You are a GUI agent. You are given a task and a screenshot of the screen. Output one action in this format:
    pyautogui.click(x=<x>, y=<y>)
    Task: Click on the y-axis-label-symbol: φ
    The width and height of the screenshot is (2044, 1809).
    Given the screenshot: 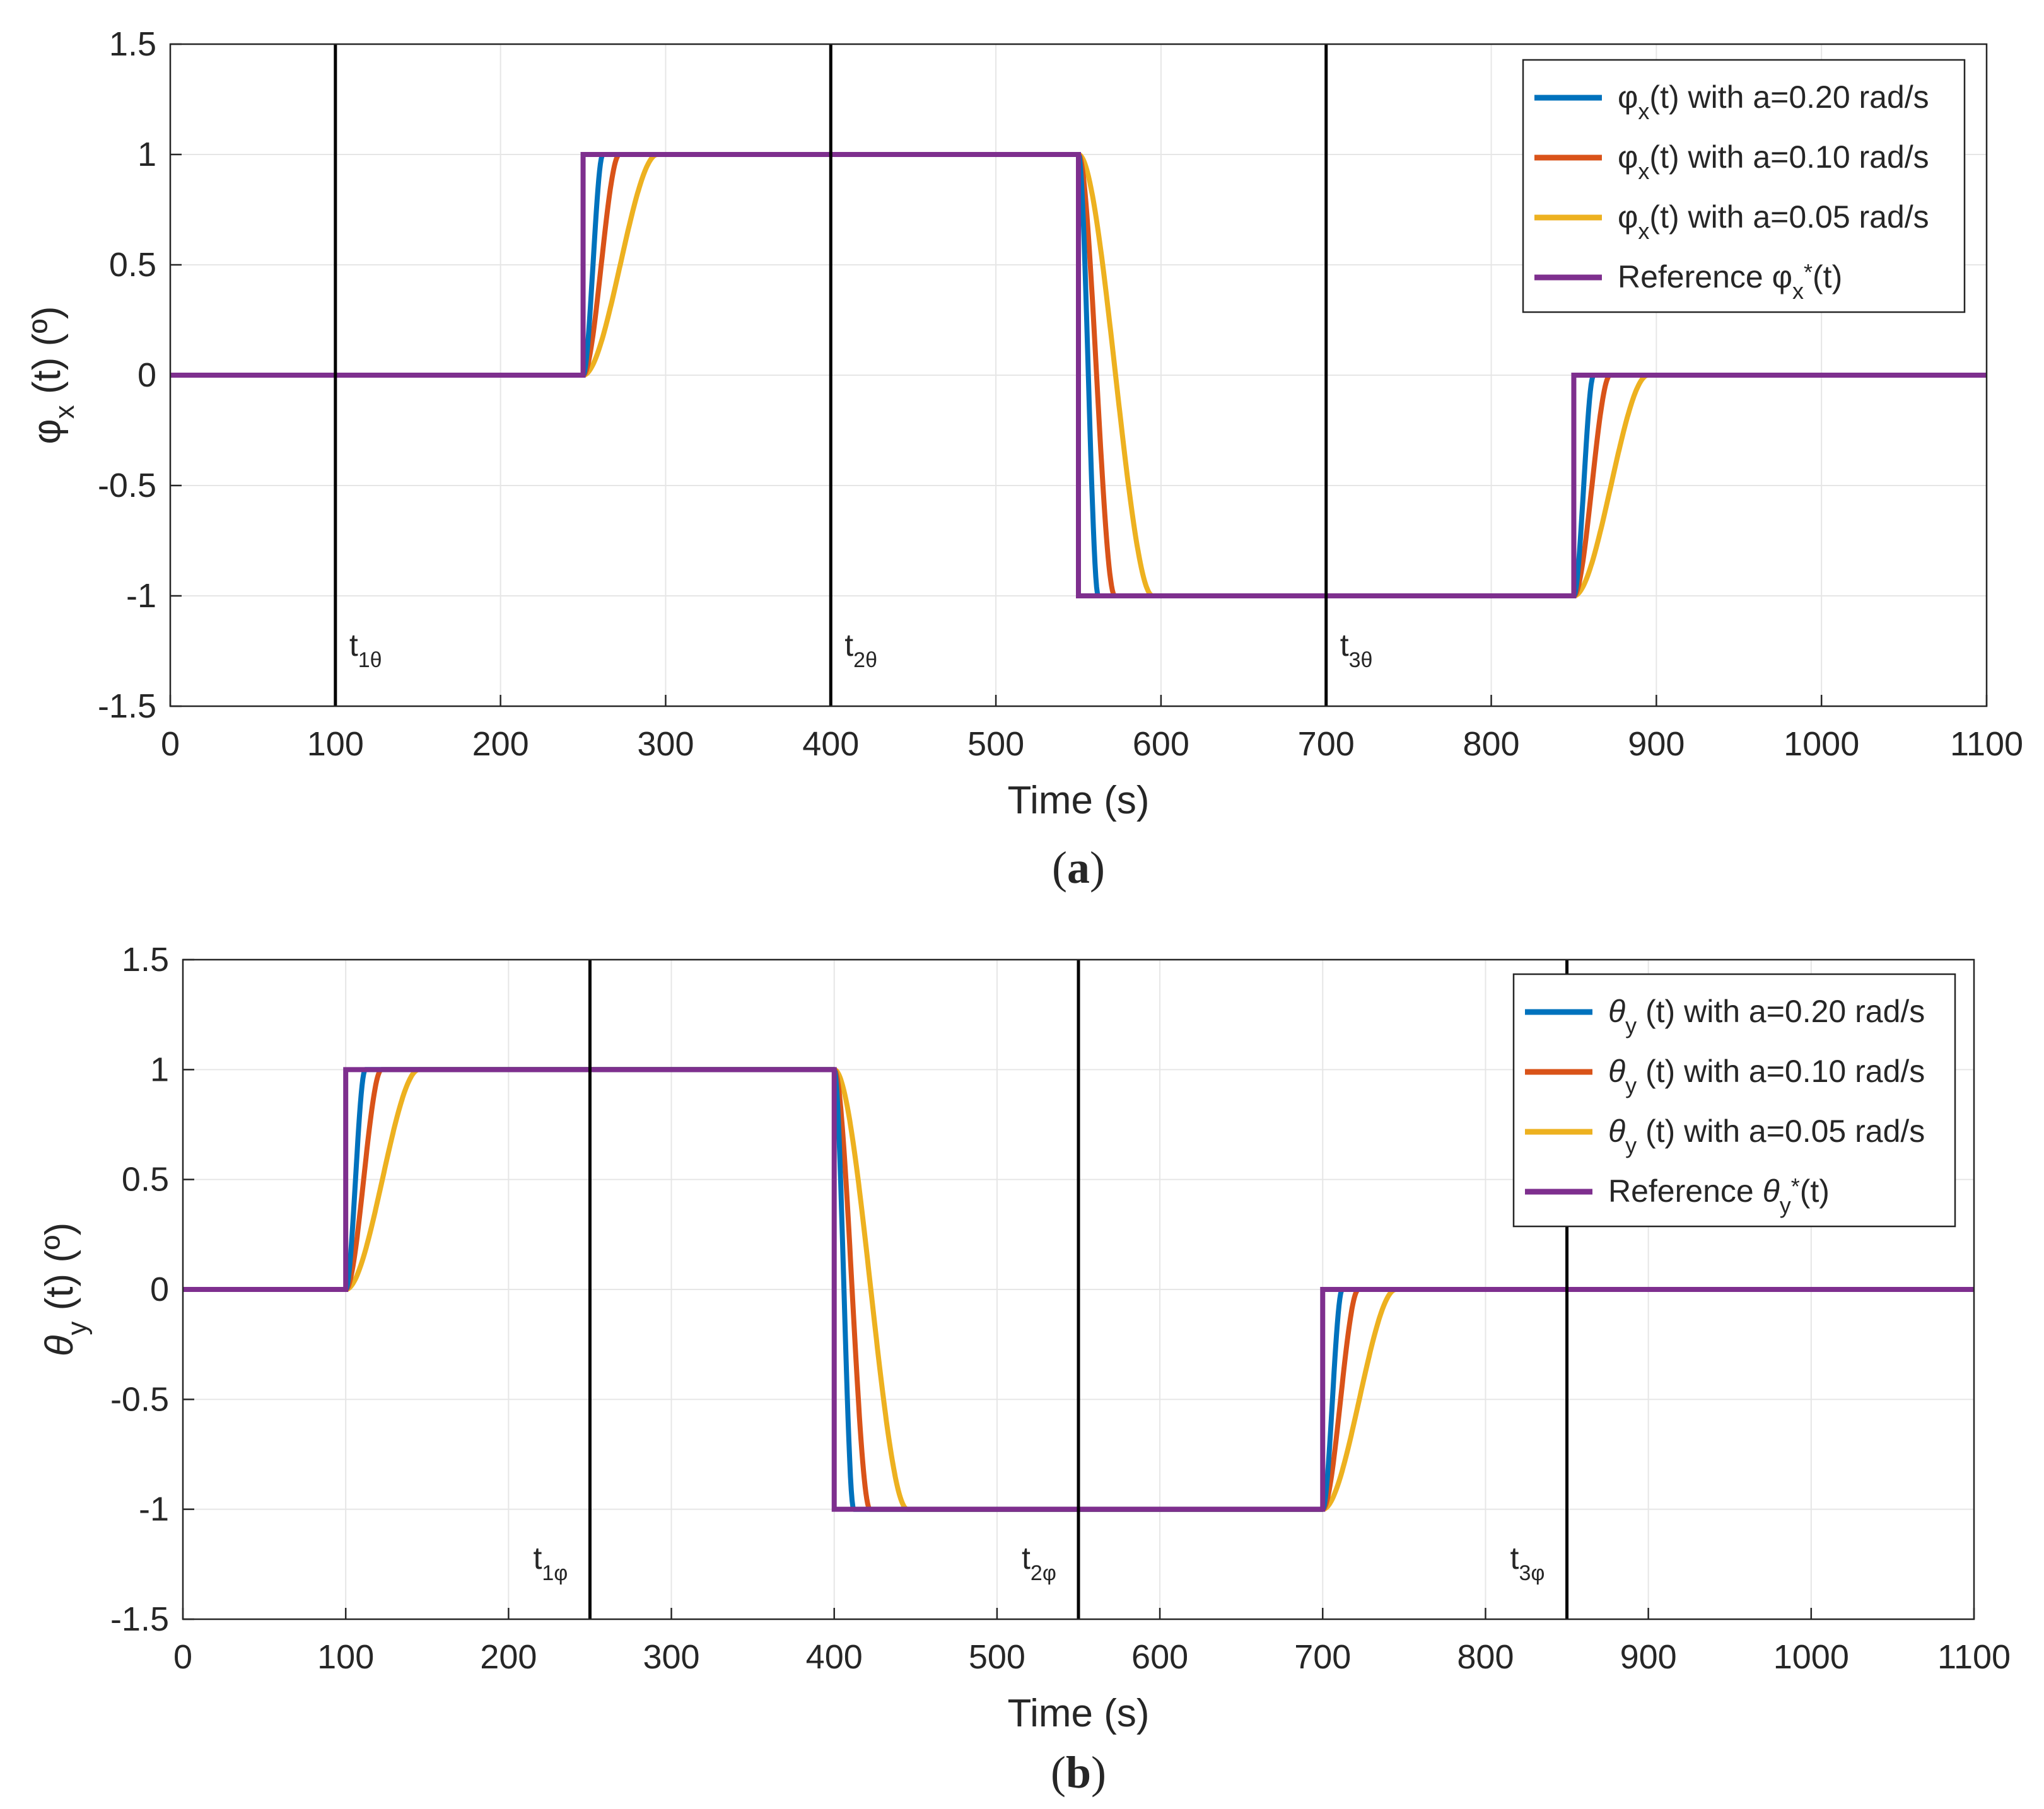 What is the action you would take?
    pyautogui.click(x=47, y=431)
    